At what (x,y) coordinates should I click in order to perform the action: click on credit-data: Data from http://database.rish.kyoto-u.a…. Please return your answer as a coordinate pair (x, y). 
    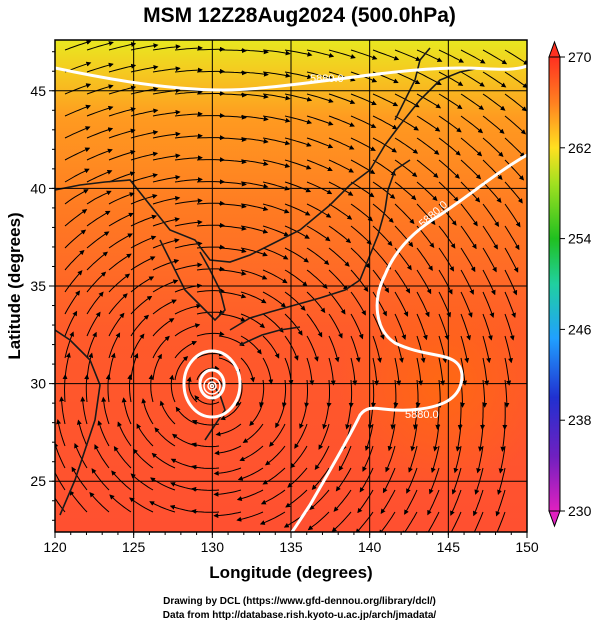
    Looking at the image, I should click on (299, 615).